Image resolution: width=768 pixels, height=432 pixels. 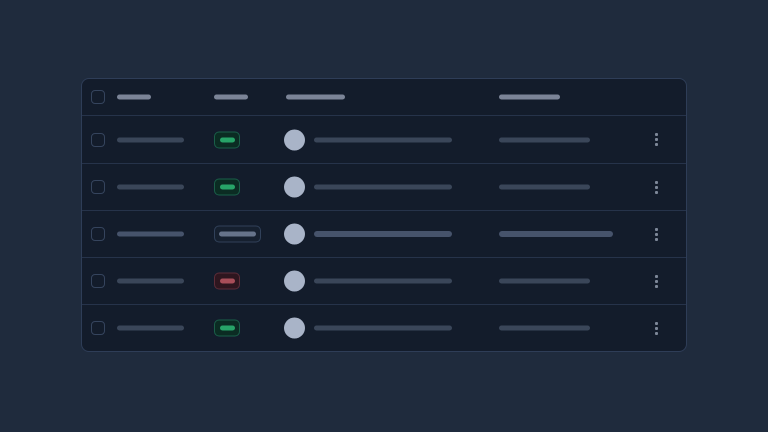 I want to click on table-header-row, so click(x=384, y=97).